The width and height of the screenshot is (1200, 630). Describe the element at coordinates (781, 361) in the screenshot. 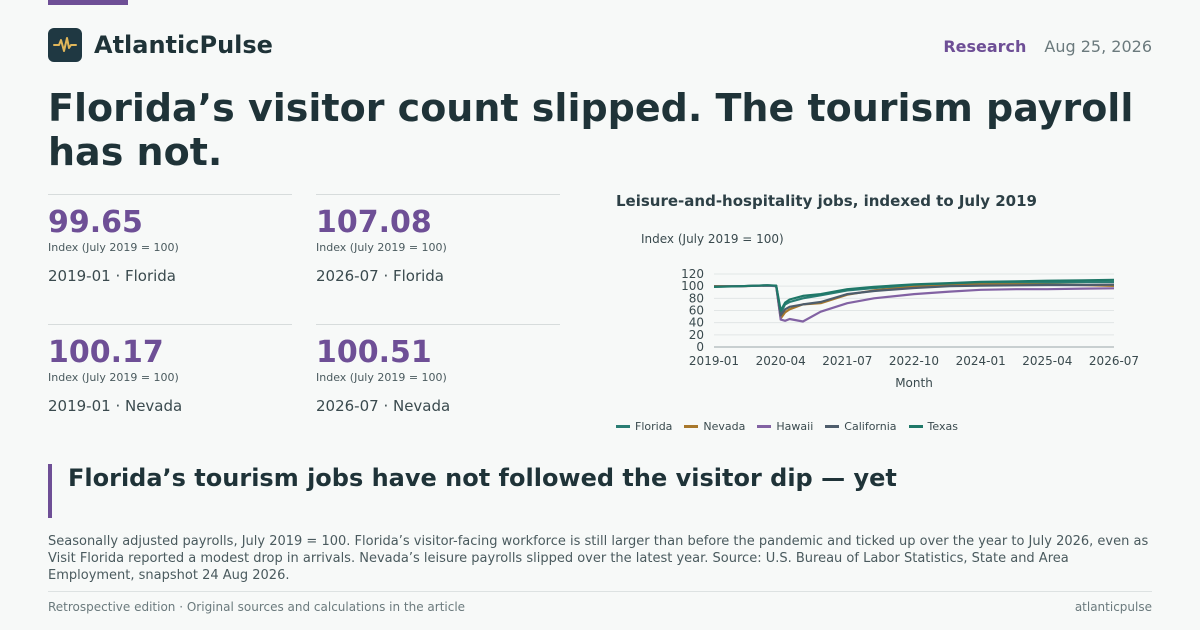

I see `x-tick-label: 2020-04` at that location.